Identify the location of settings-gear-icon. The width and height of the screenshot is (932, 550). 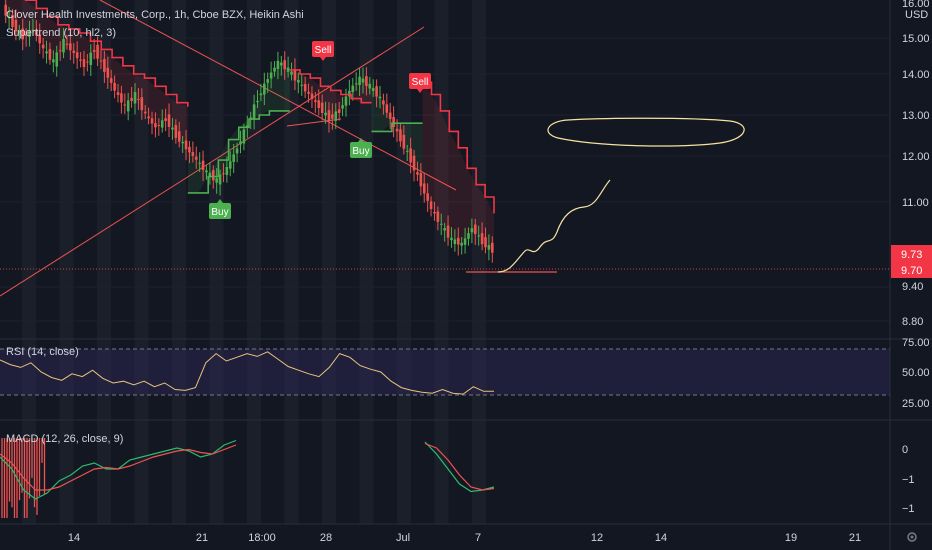
(912, 537).